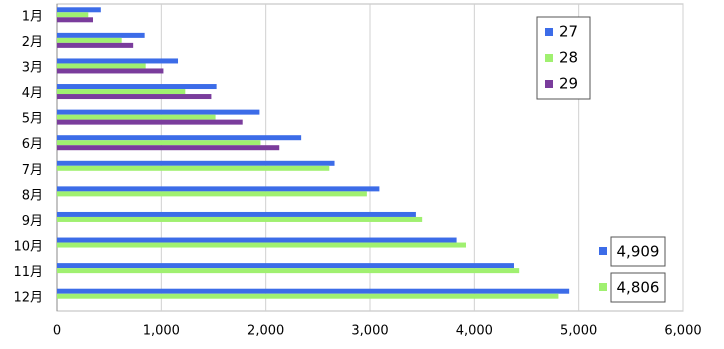 This screenshot has width=724, height=349. Describe the element at coordinates (28, 298) in the screenshot. I see `y-tick-label: 12月` at that location.